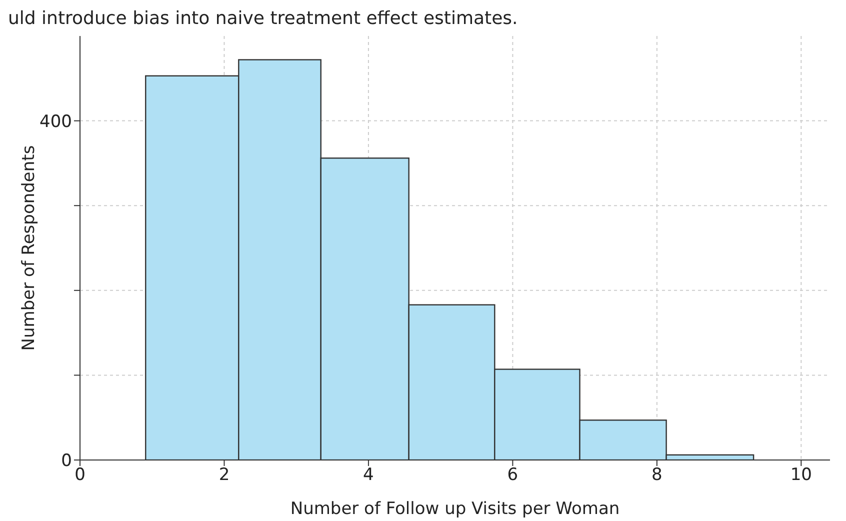 This screenshot has width=846, height=521. What do you see at coordinates (224, 475) in the screenshot?
I see `x-tick-label: 2` at bounding box center [224, 475].